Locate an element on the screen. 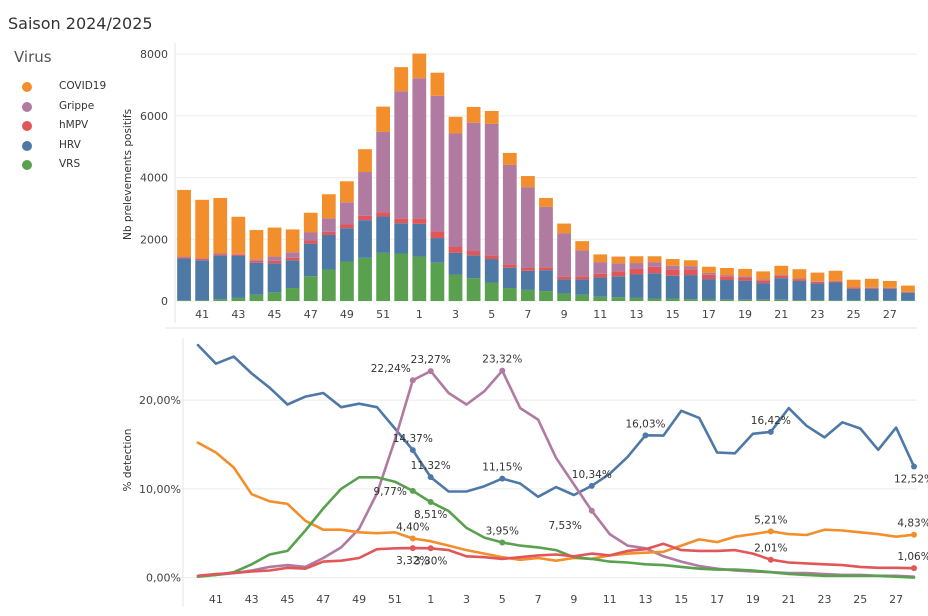 The height and width of the screenshot is (616, 928). x-tick-label: 9 is located at coordinates (564, 314).